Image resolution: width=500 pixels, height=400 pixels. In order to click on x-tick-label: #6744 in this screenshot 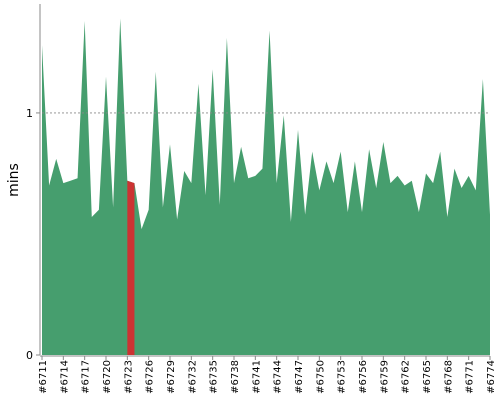, I will do `click(278, 377)`.